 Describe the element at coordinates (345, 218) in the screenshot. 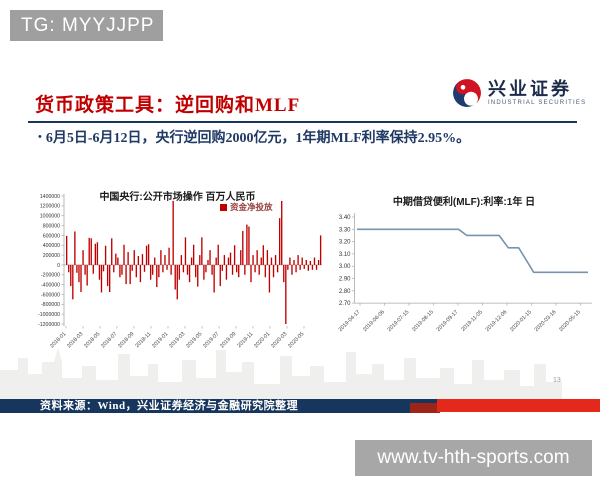

I see `svg-text: 3.40` at that location.